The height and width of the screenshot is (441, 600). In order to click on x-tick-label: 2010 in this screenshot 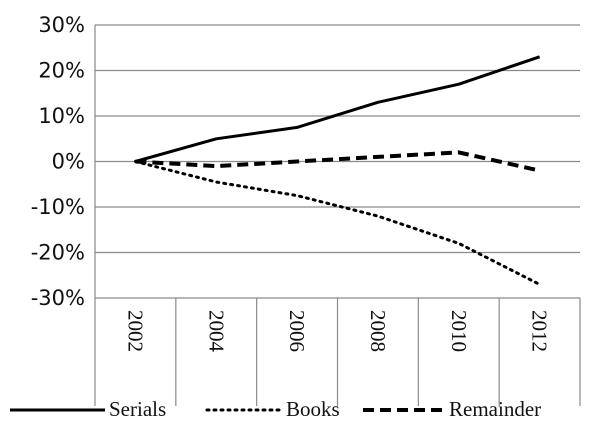, I will do `click(459, 331)`.